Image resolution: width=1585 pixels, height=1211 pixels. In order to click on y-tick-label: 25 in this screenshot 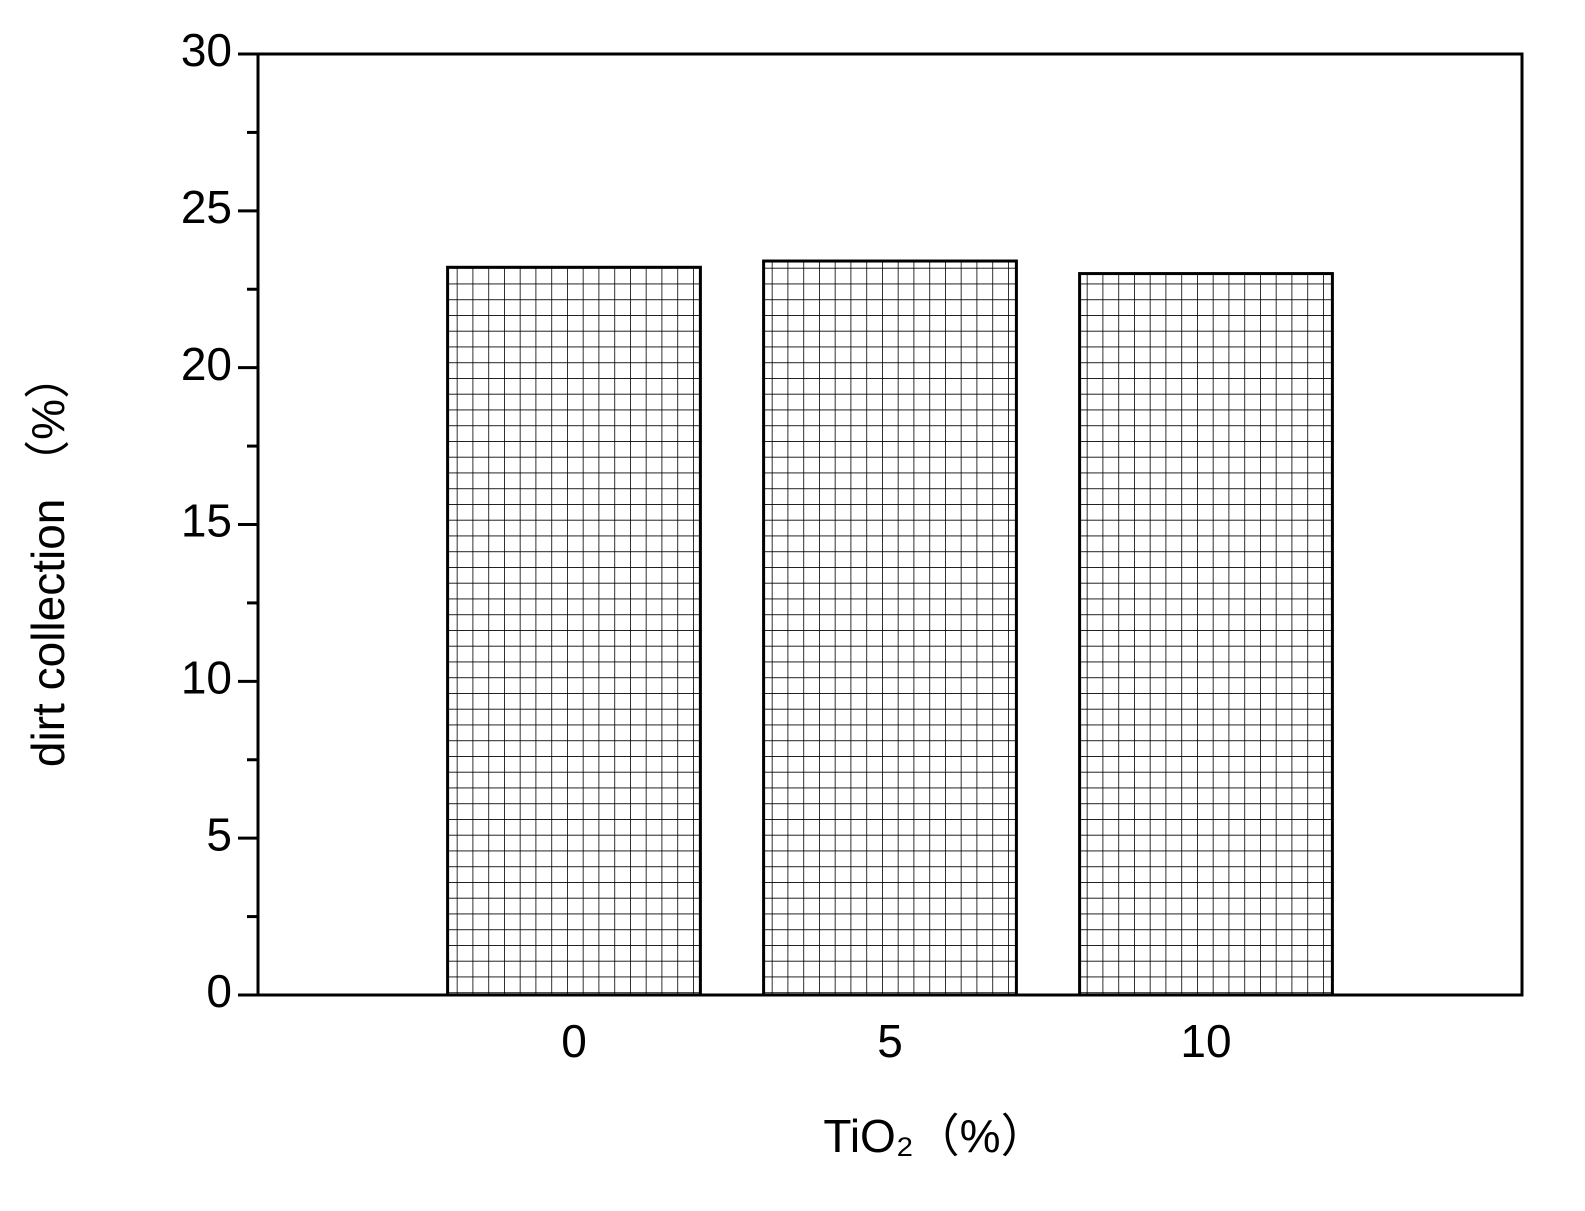, I will do `click(206, 207)`.